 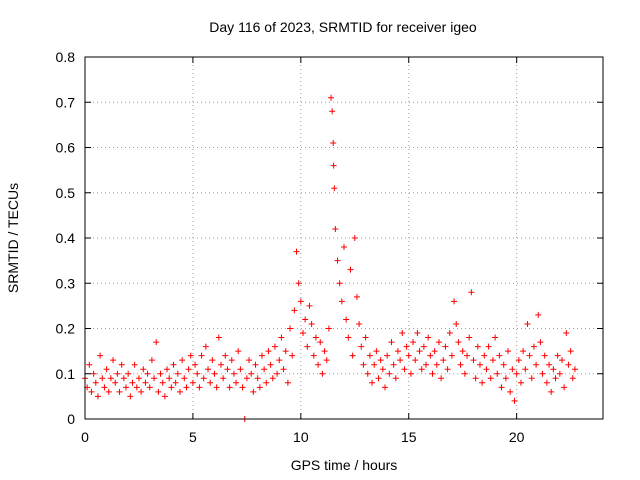 What do you see at coordinates (344, 465) in the screenshot?
I see `x-axis-label: GPS time / hours` at bounding box center [344, 465].